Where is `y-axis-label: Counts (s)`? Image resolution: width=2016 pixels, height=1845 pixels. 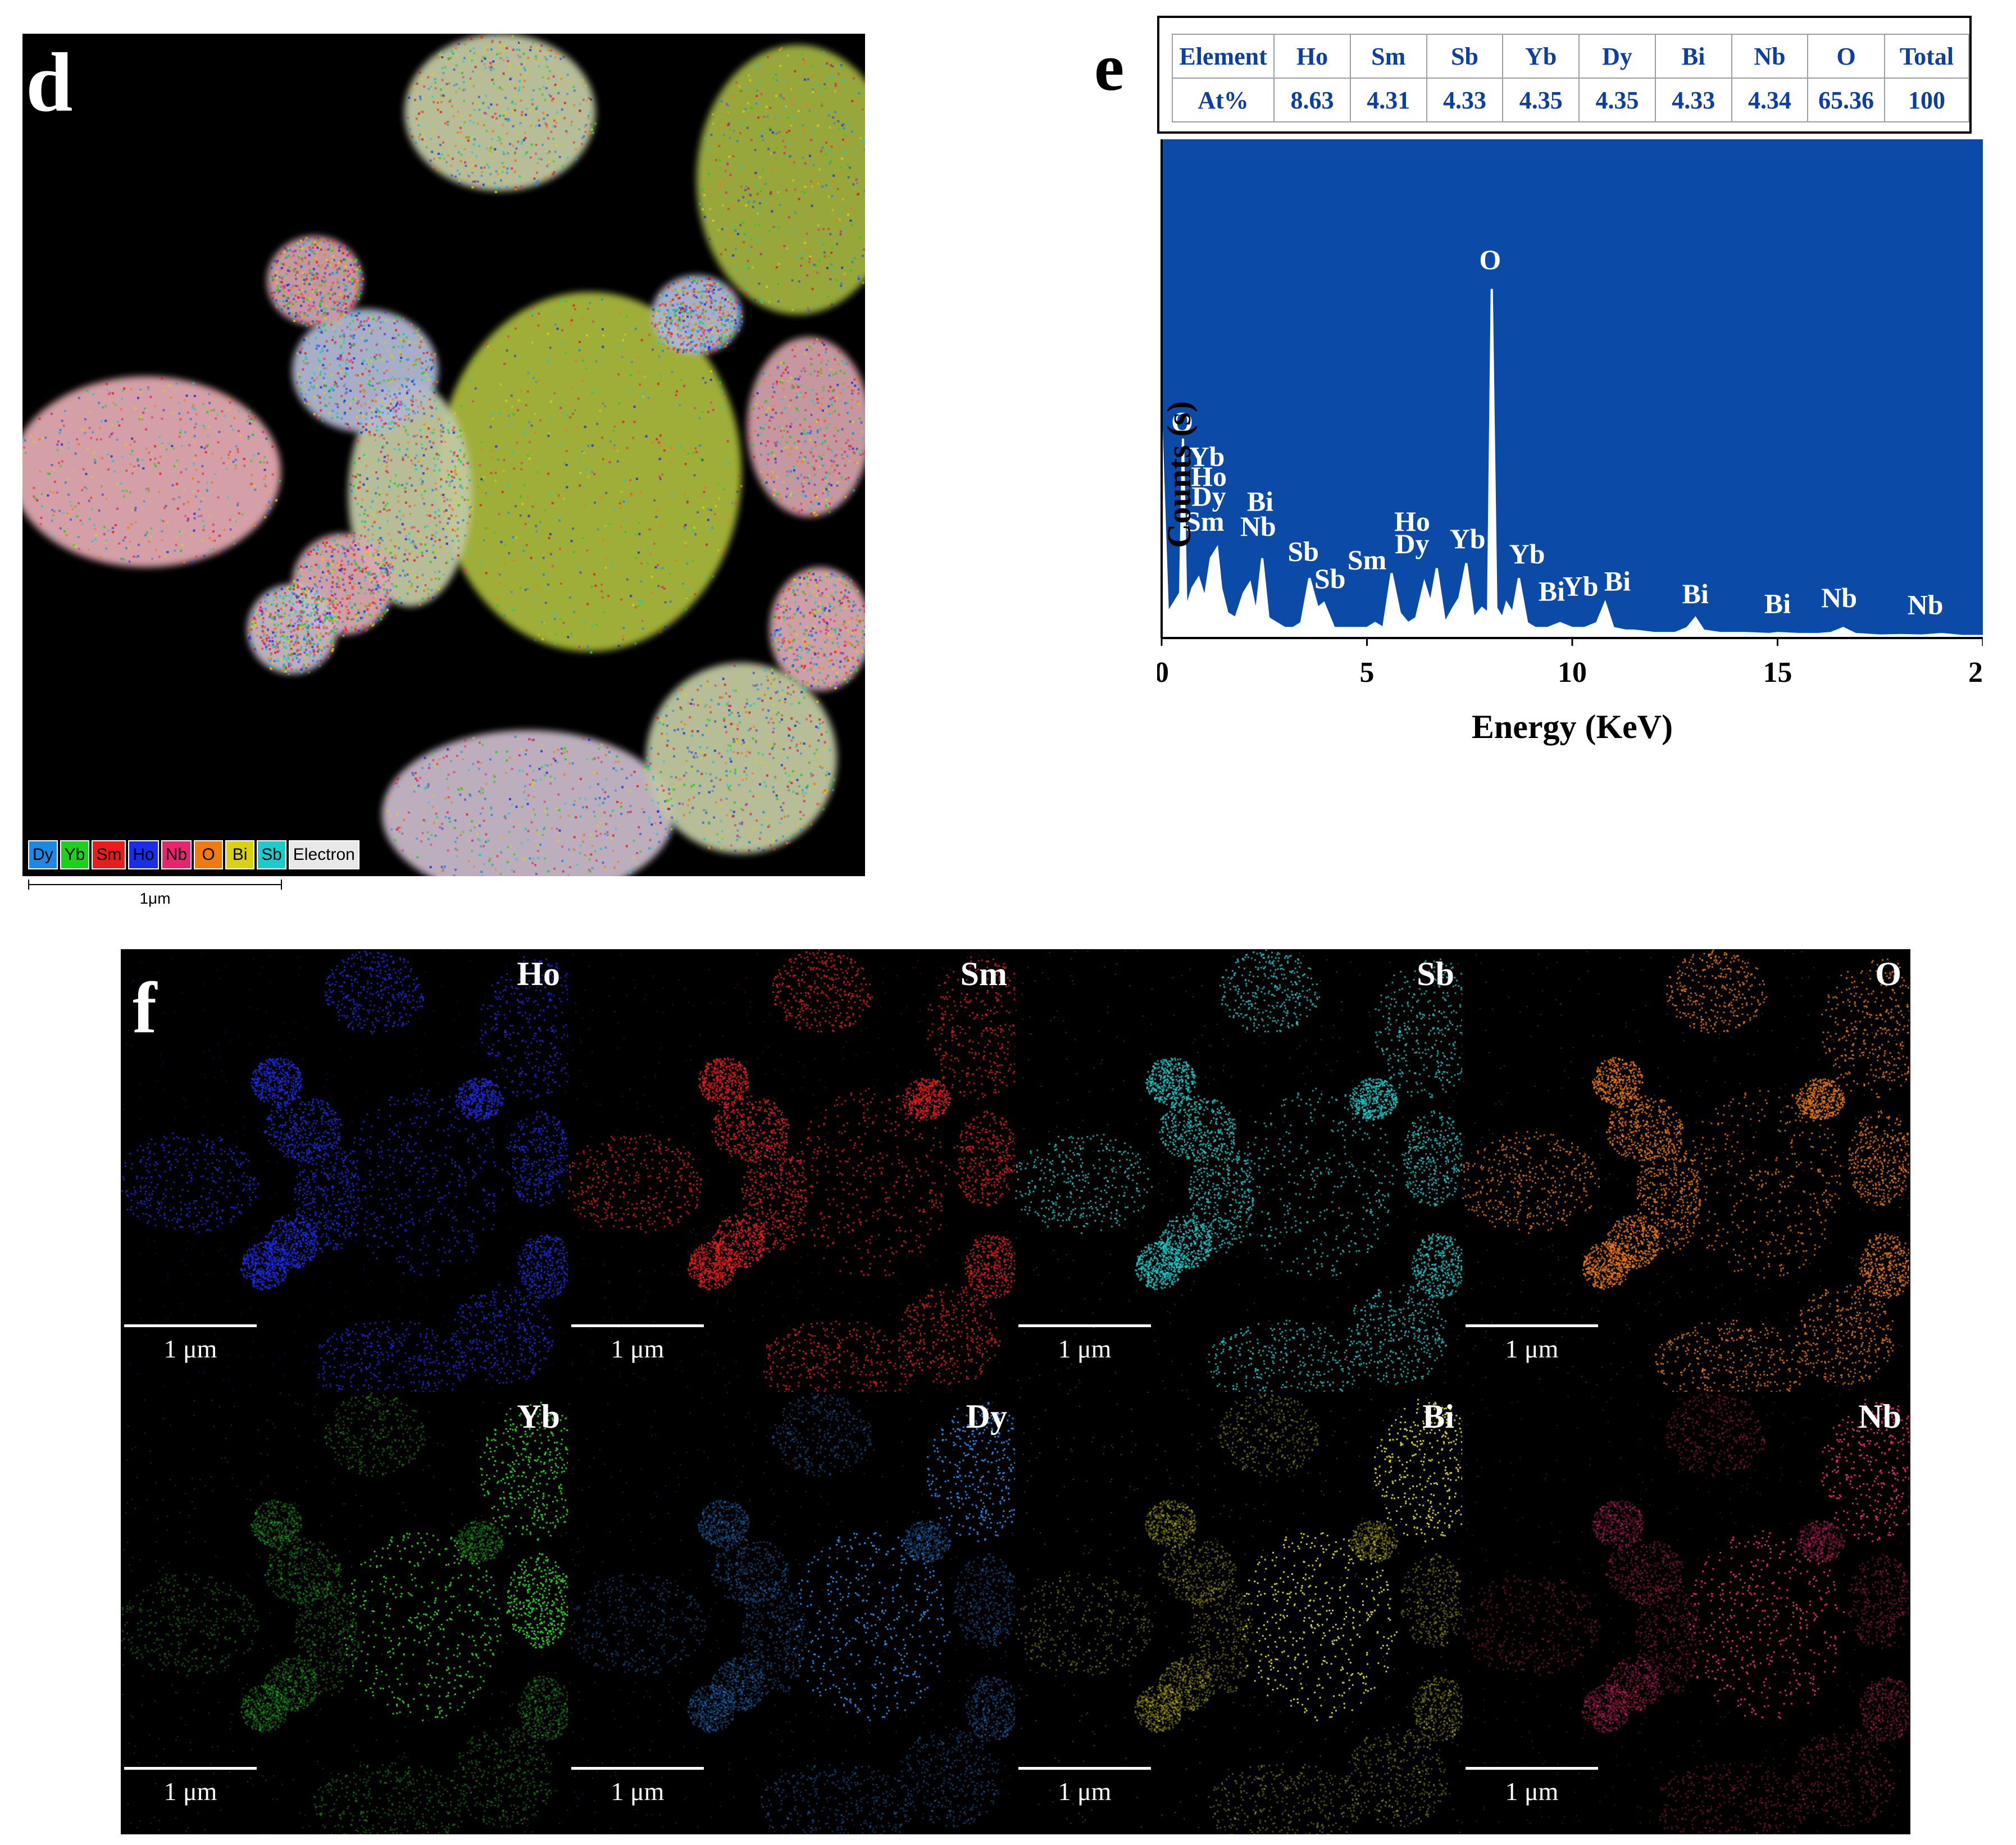 y-axis-label: Counts (s) is located at coordinates (1179, 475).